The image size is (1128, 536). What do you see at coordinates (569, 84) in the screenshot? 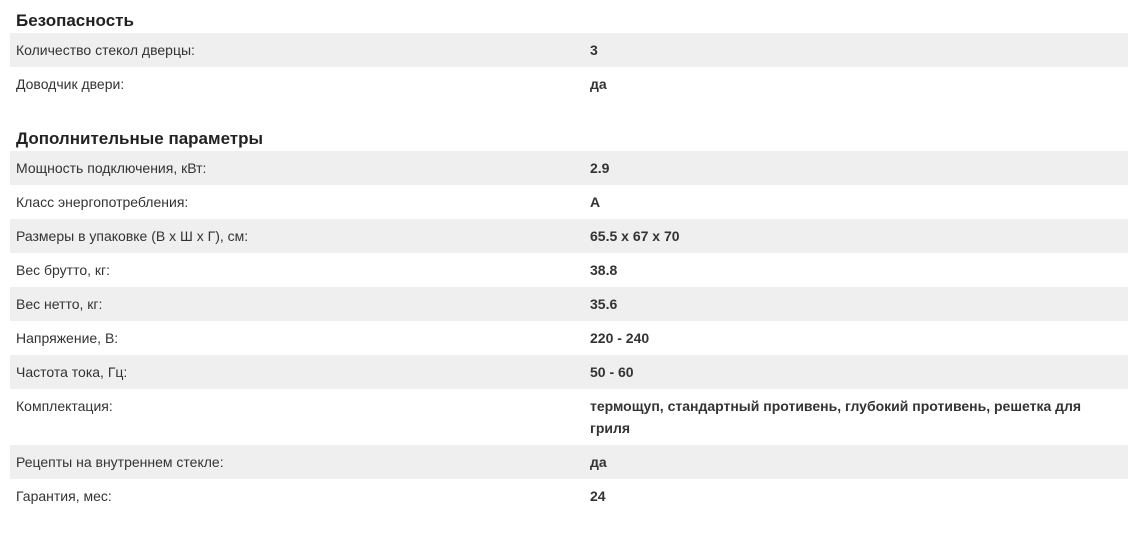
I see `spec-row: Доводчик двери: да` at bounding box center [569, 84].